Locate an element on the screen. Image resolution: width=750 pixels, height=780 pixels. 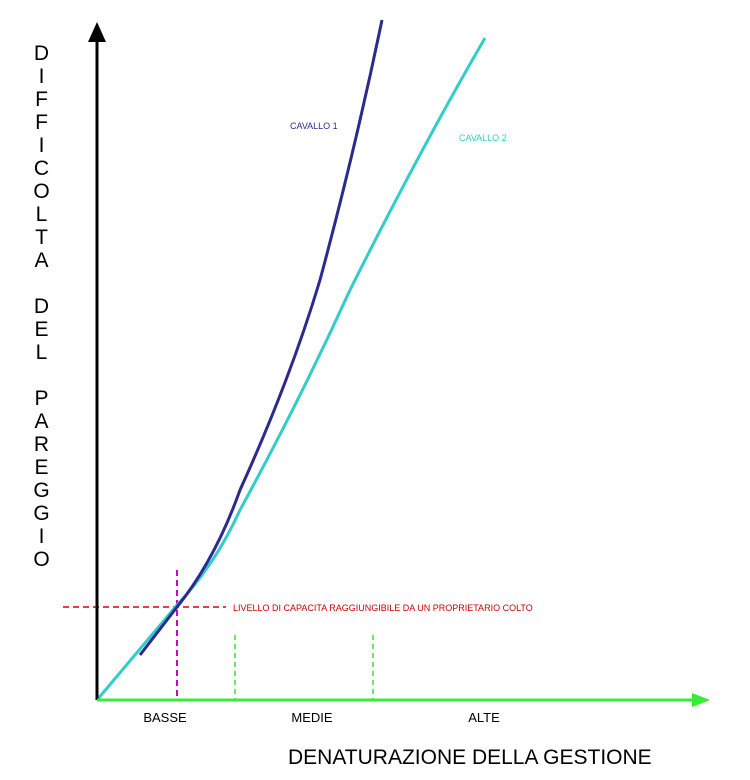
x-axis-arrow is located at coordinates (701, 700).